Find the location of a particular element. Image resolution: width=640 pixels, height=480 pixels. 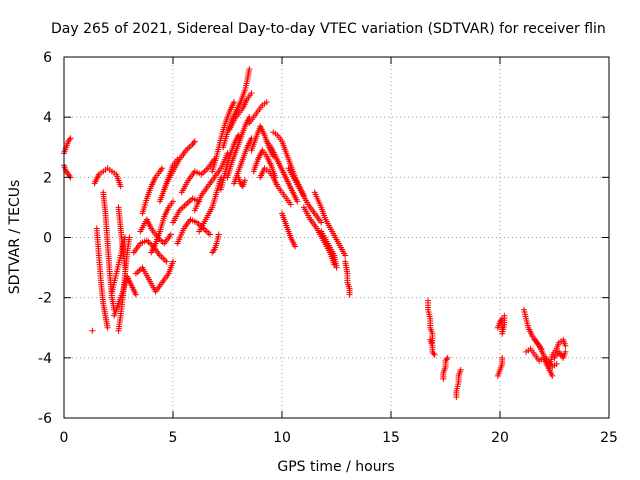

y-axis-tick-labels: -6 -4 -2 0 2 4 6 is located at coordinates (45, 238).